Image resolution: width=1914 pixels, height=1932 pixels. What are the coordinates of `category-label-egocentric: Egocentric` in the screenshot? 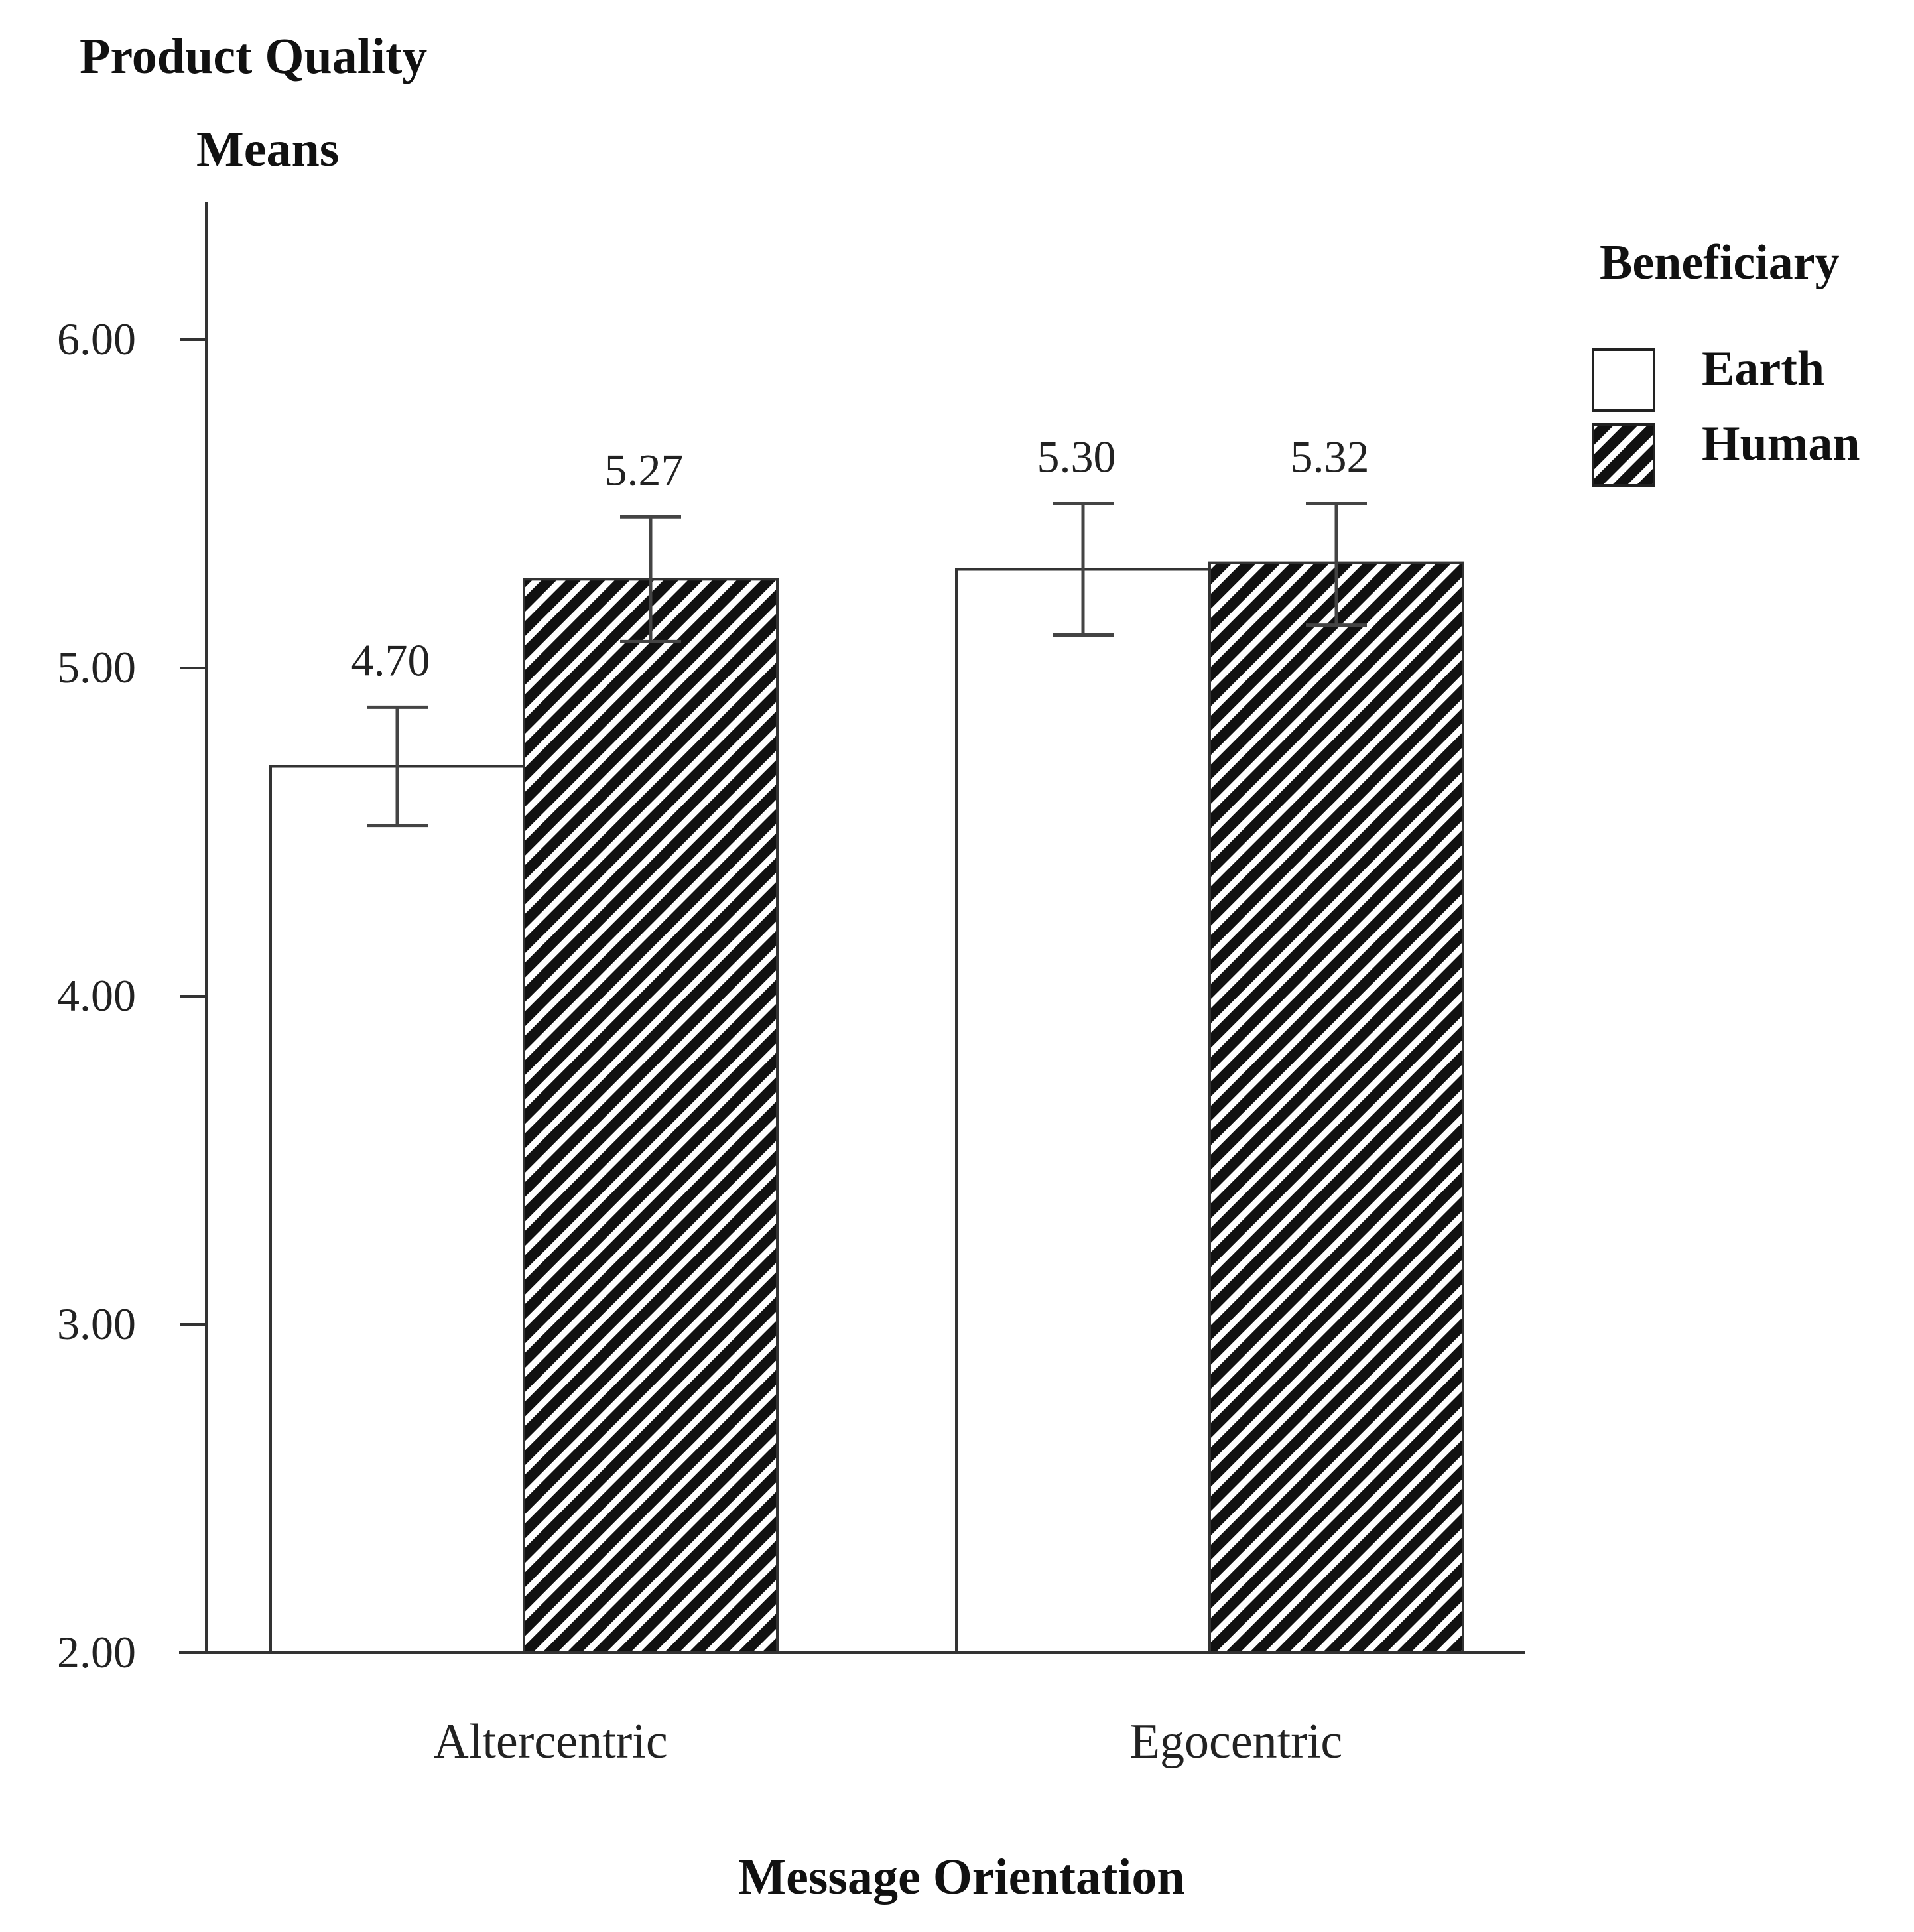 It's located at (1236, 1742).